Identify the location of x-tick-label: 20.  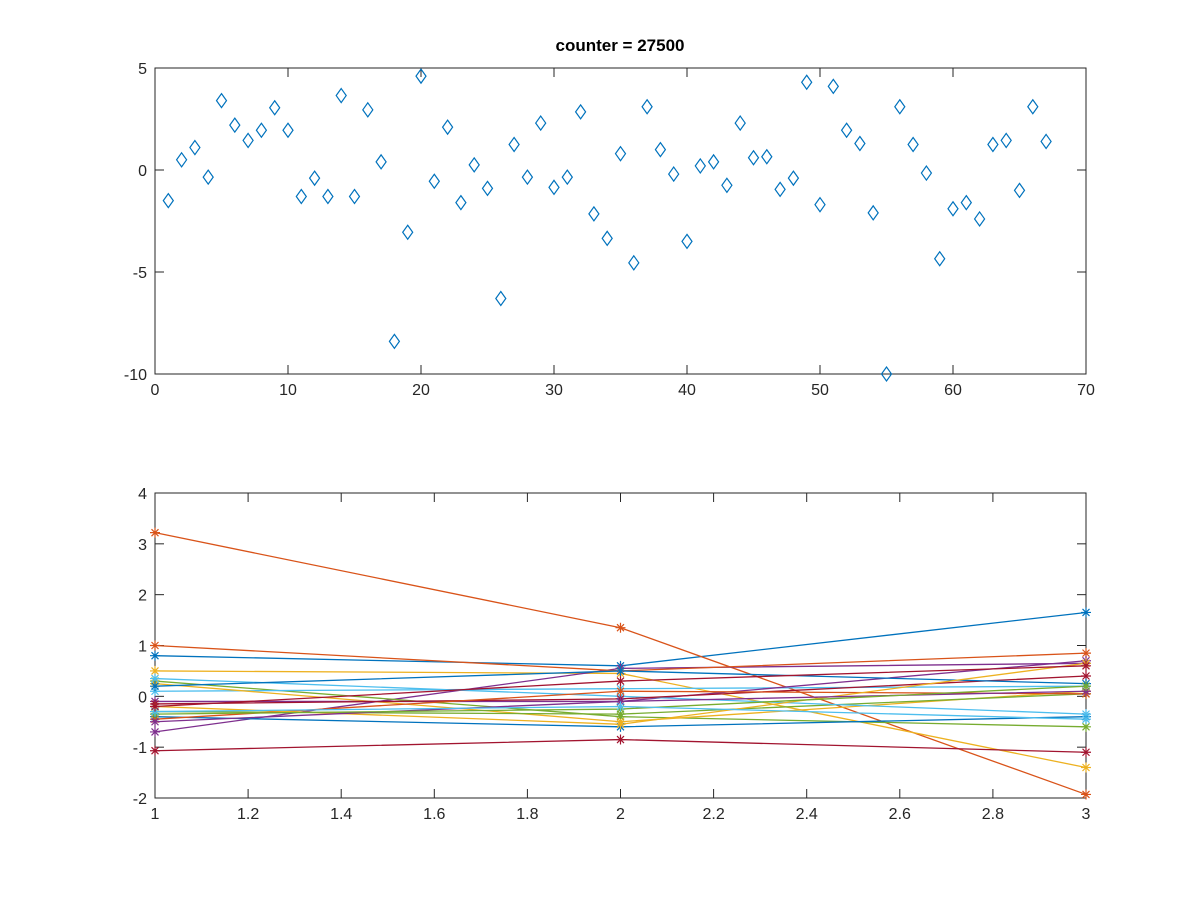
(421, 390).